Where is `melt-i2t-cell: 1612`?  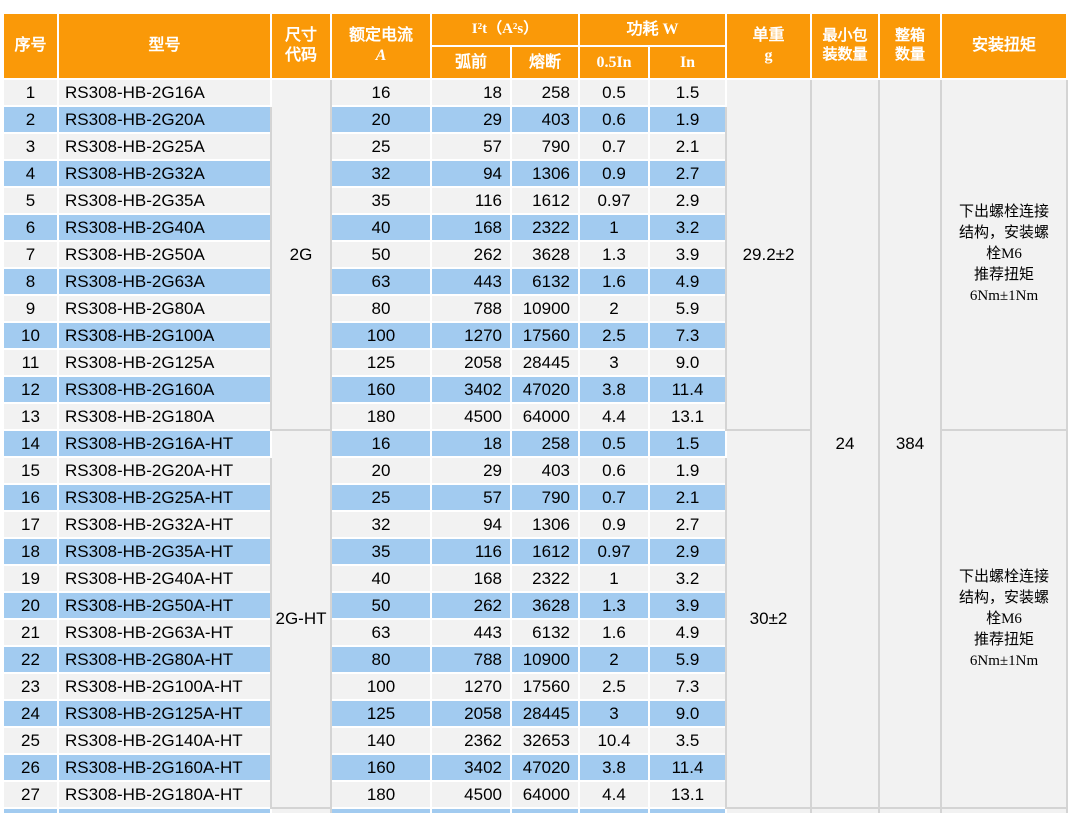
melt-i2t-cell: 1612 is located at coordinates (545, 200).